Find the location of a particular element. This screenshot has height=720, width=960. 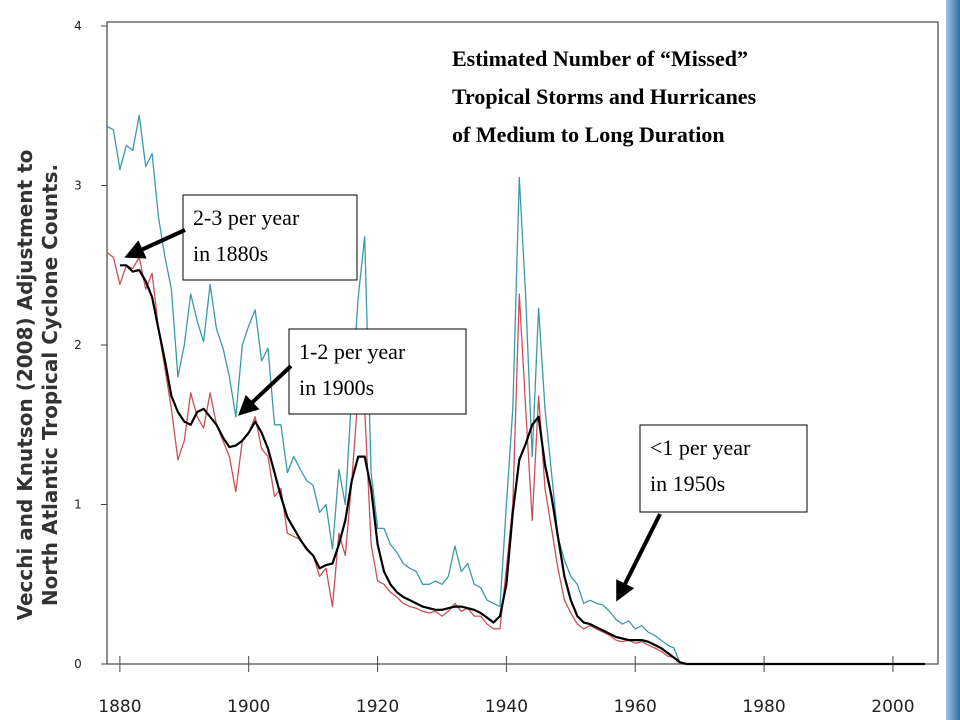

x-tick-label: 2000 is located at coordinates (892, 707).